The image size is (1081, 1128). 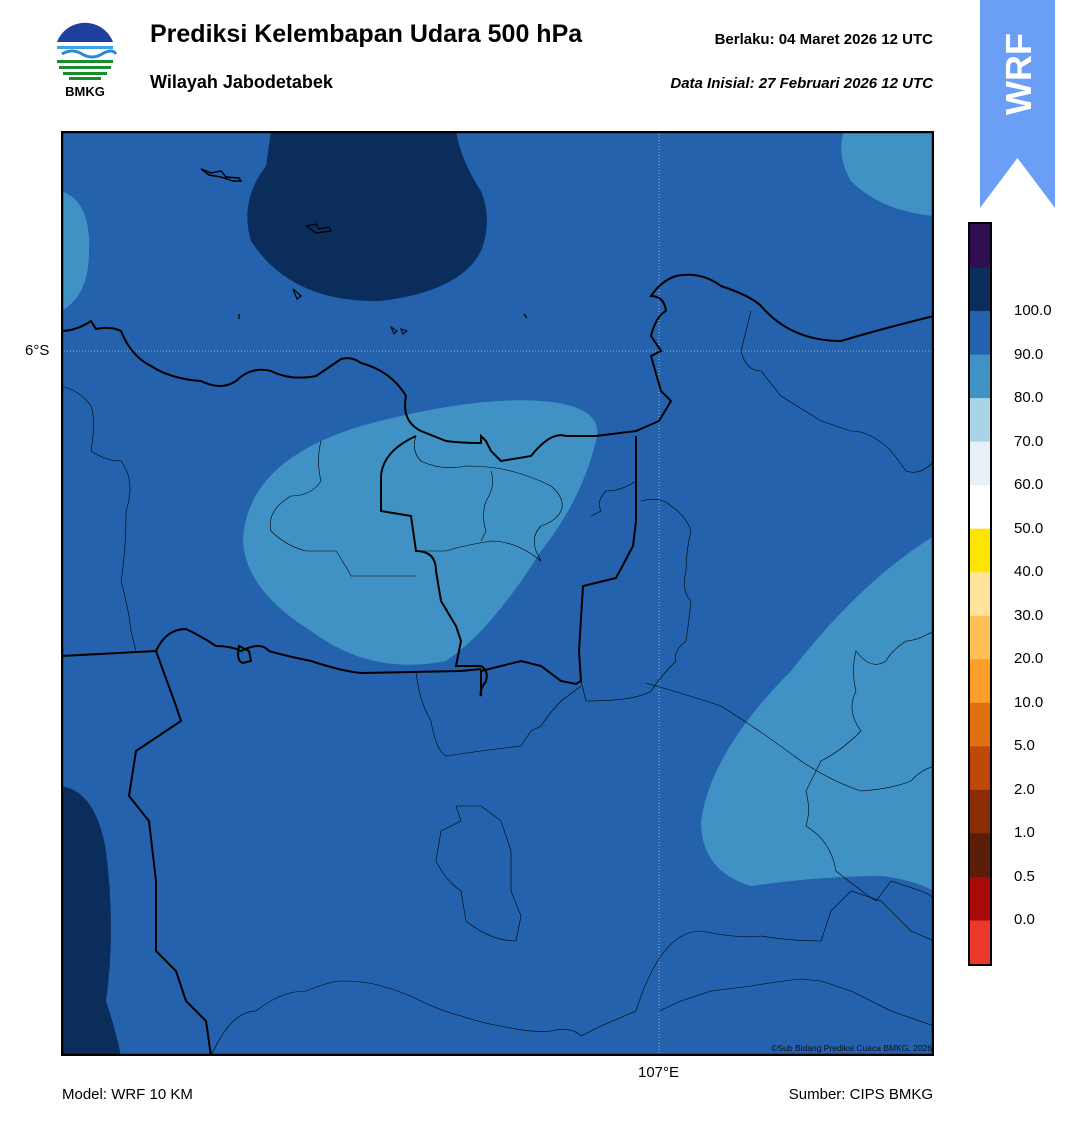 What do you see at coordinates (37, 350) in the screenshot?
I see `lat-tick-label: 6°S` at bounding box center [37, 350].